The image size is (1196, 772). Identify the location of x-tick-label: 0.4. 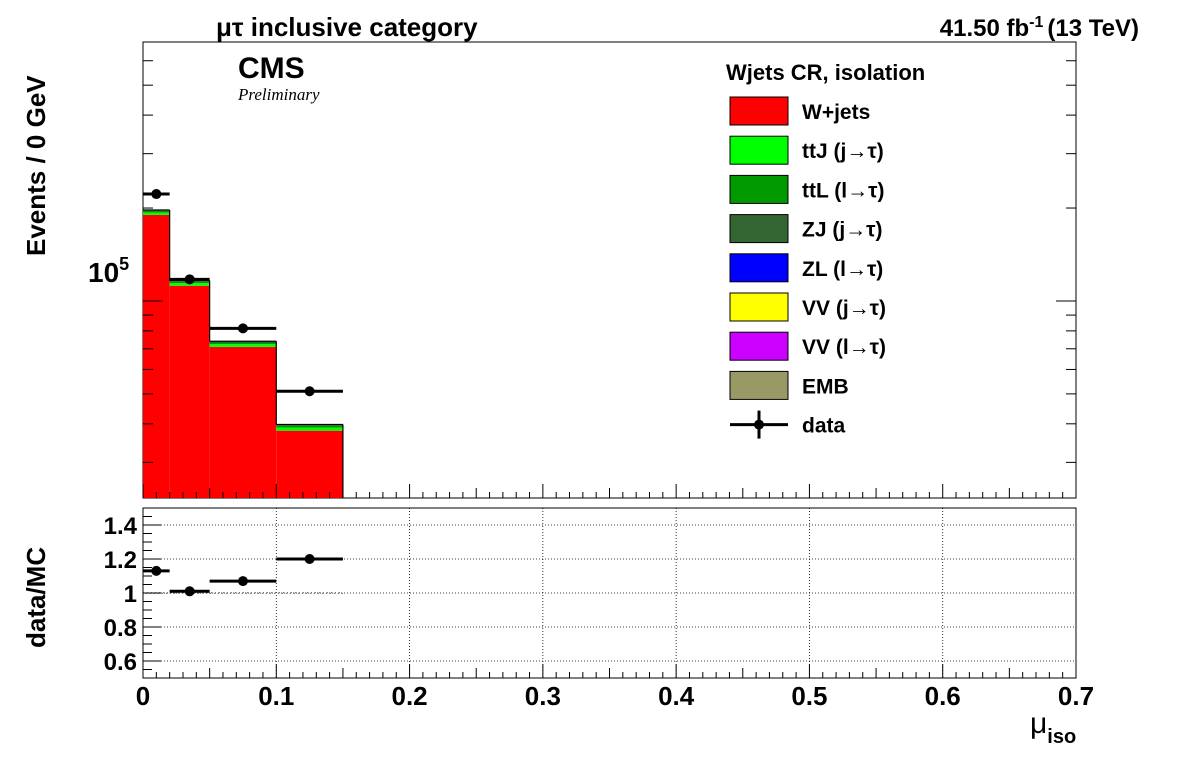
(676, 696).